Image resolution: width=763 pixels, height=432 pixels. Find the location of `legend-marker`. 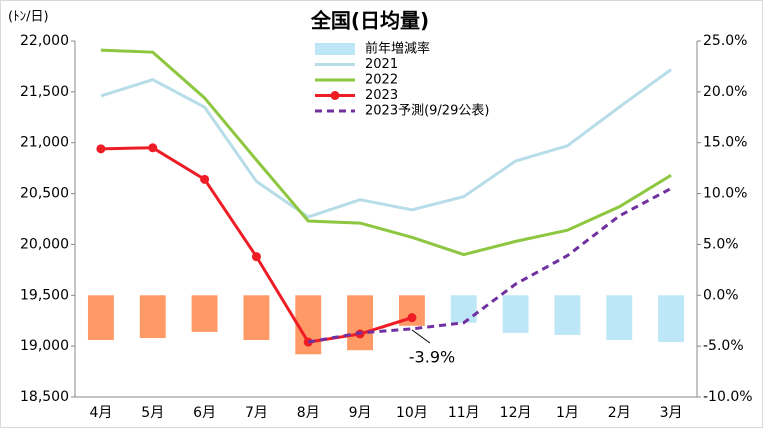

legend-marker is located at coordinates (335, 95).